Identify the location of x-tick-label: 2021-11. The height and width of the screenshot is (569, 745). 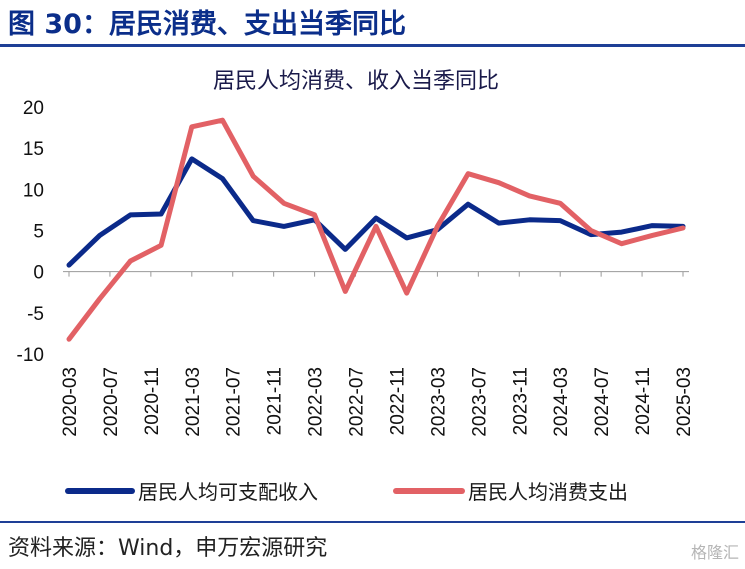
(275, 401).